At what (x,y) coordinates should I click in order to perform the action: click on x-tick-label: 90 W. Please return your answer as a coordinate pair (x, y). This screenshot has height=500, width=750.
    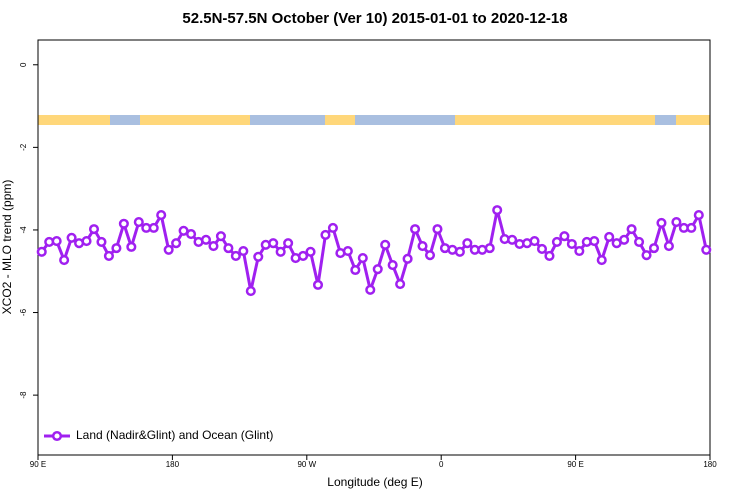
    Looking at the image, I should click on (306, 464).